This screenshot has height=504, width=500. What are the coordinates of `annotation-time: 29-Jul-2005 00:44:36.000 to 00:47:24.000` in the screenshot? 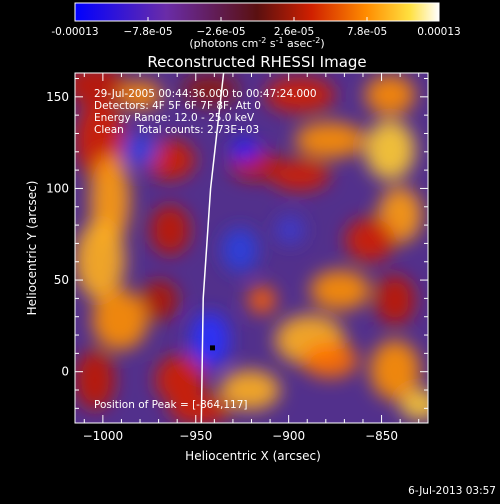 It's located at (205, 94).